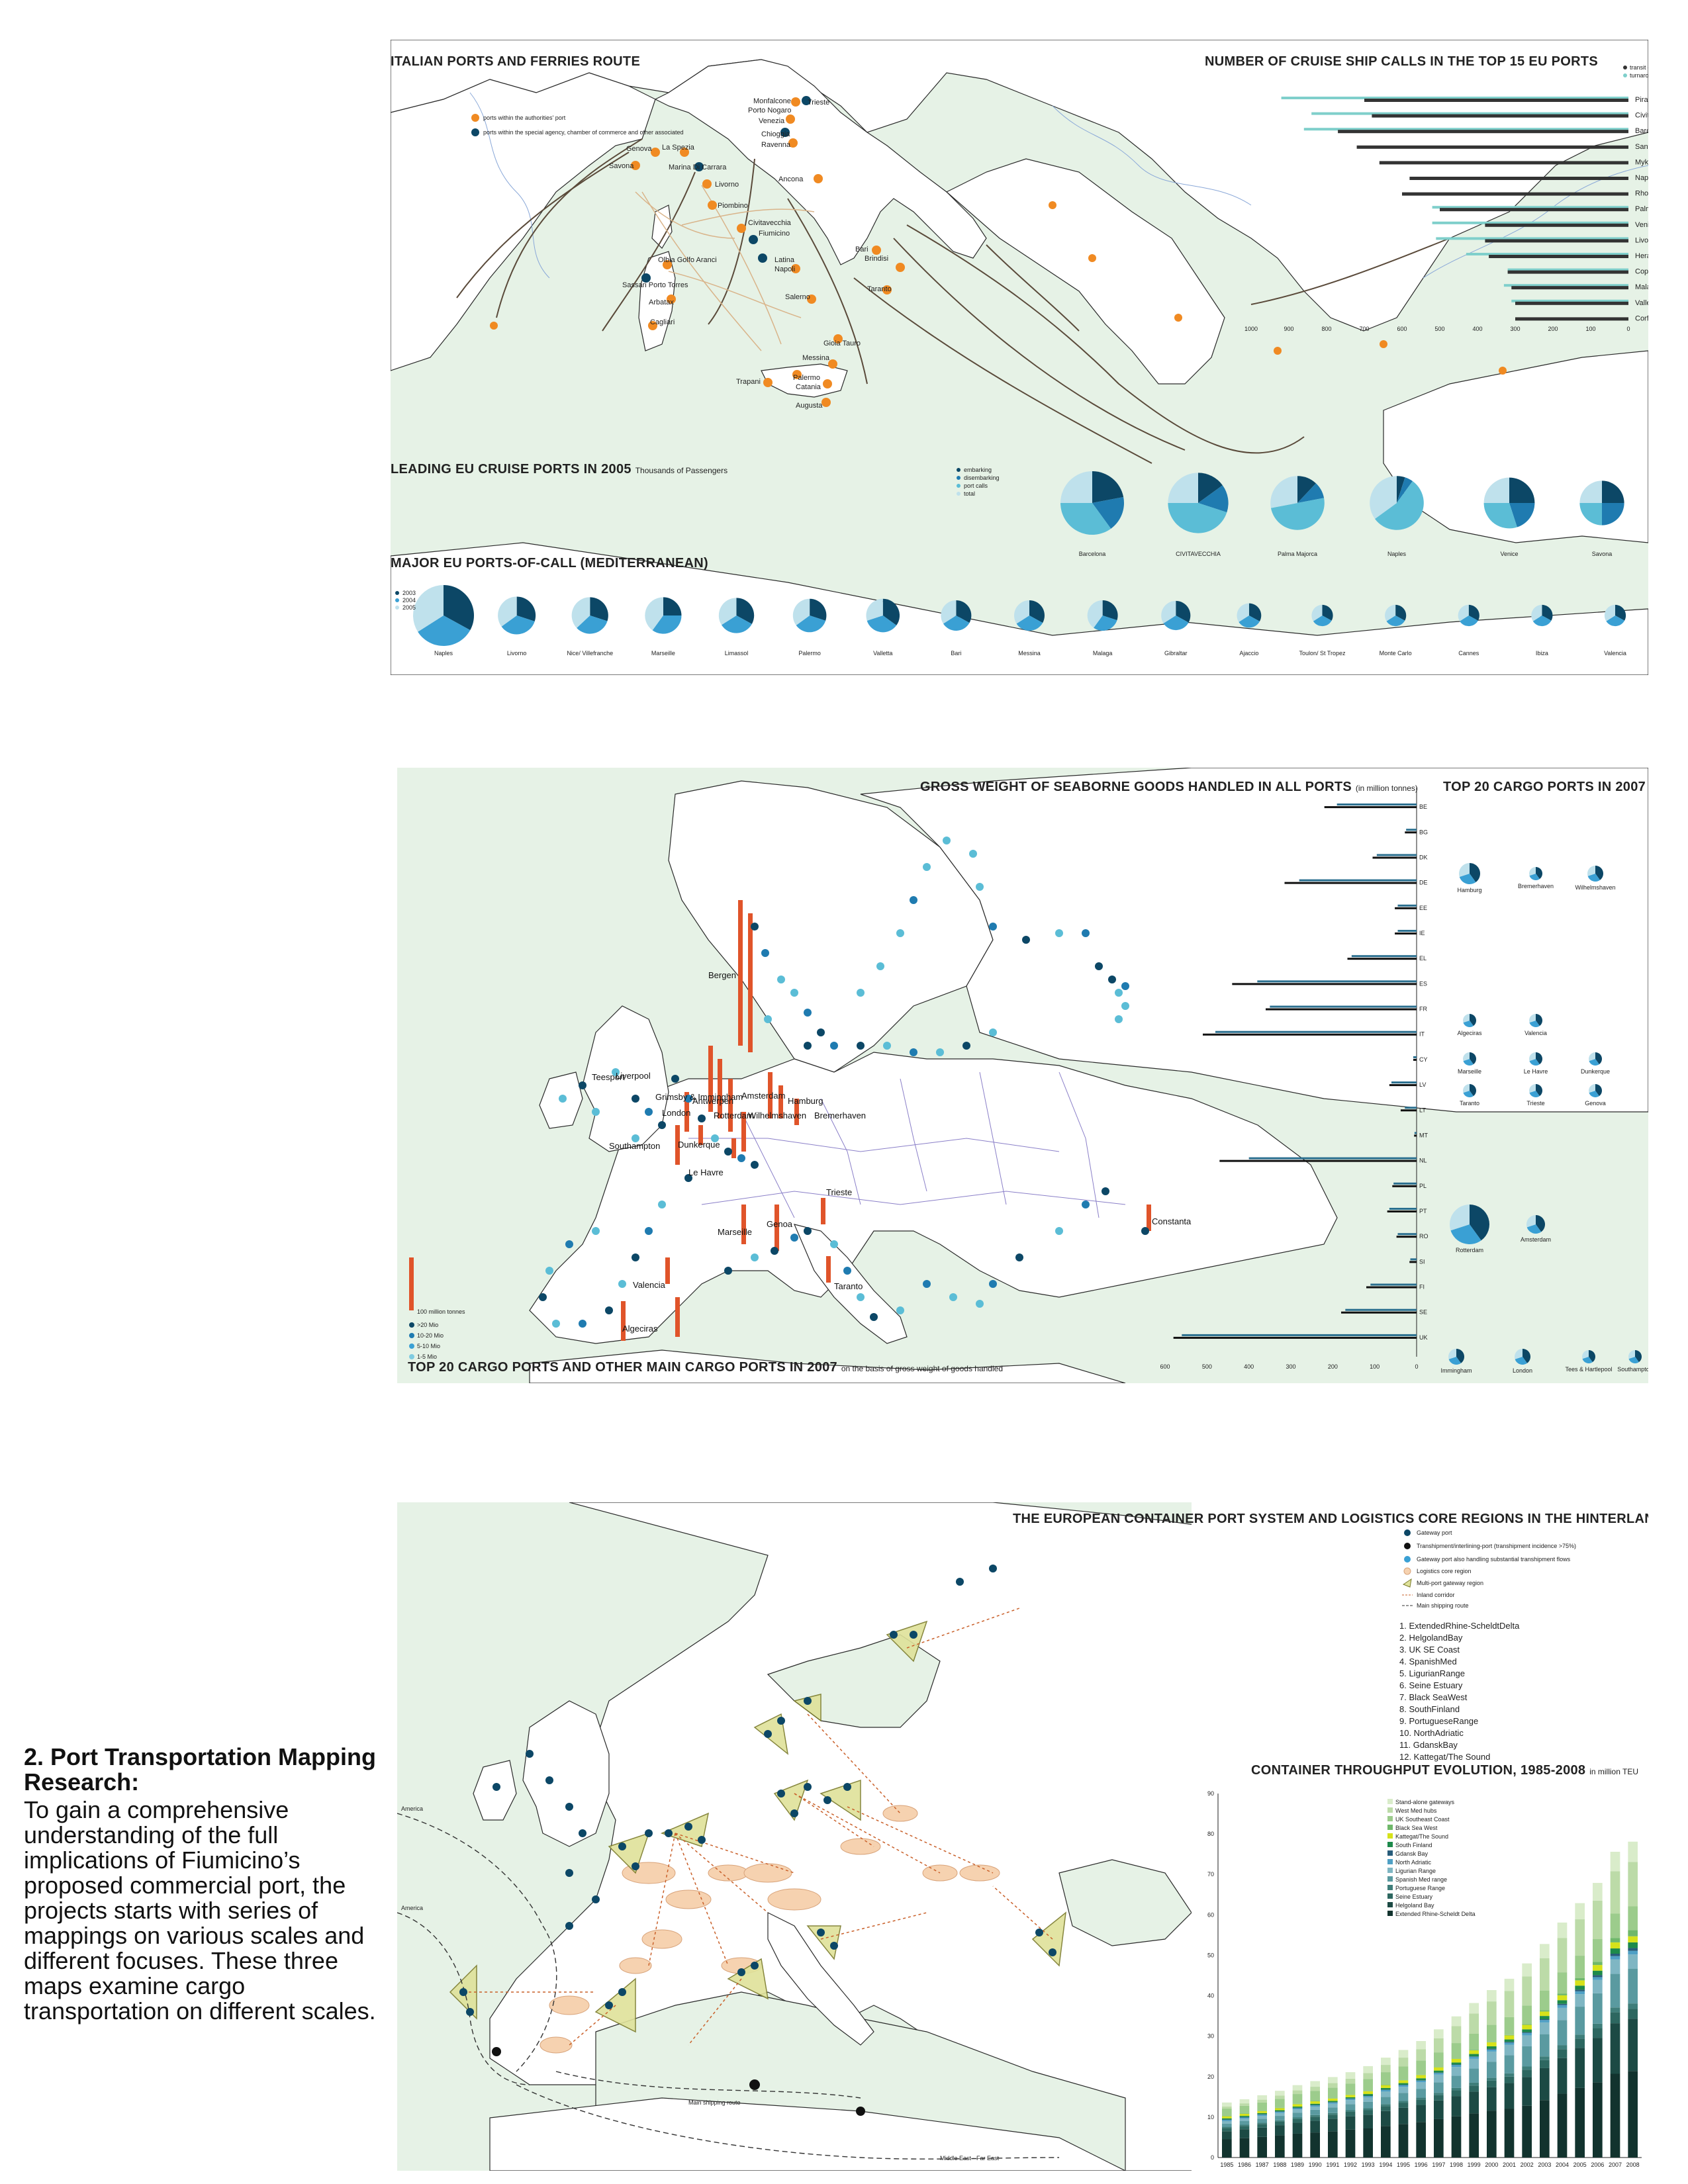  What do you see at coordinates (523, 221) in the screenshot?
I see `land-france-iberia` at bounding box center [523, 221].